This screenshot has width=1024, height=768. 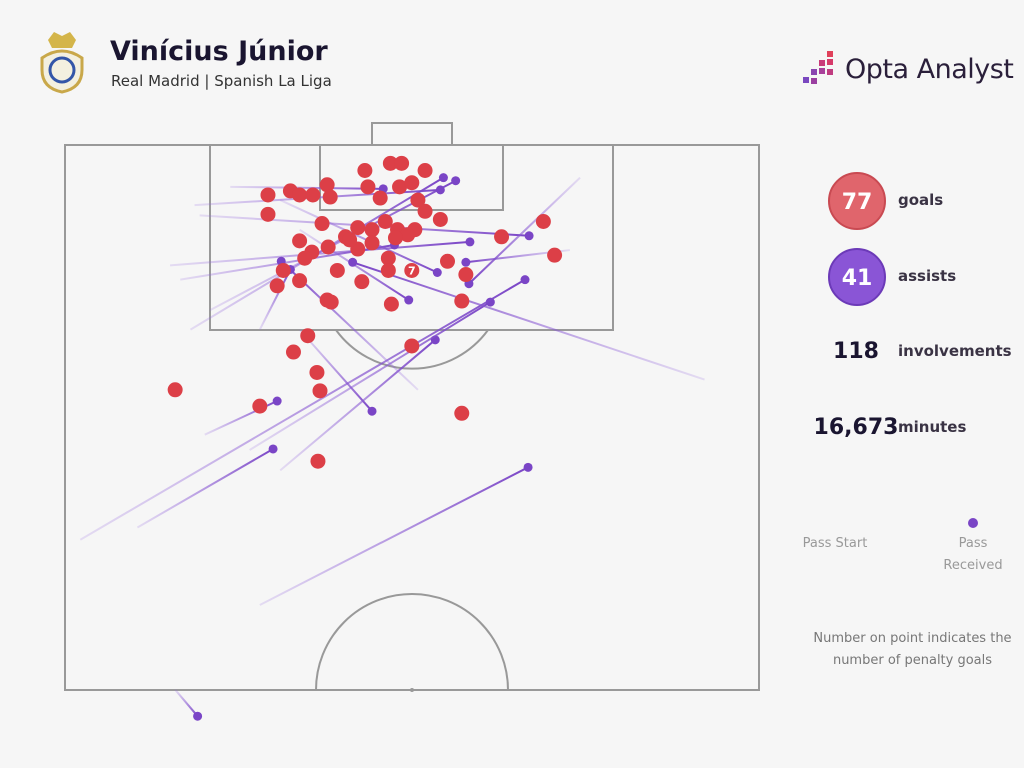 What do you see at coordinates (219, 51) in the screenshot?
I see `title: Vinícius Júnior` at bounding box center [219, 51].